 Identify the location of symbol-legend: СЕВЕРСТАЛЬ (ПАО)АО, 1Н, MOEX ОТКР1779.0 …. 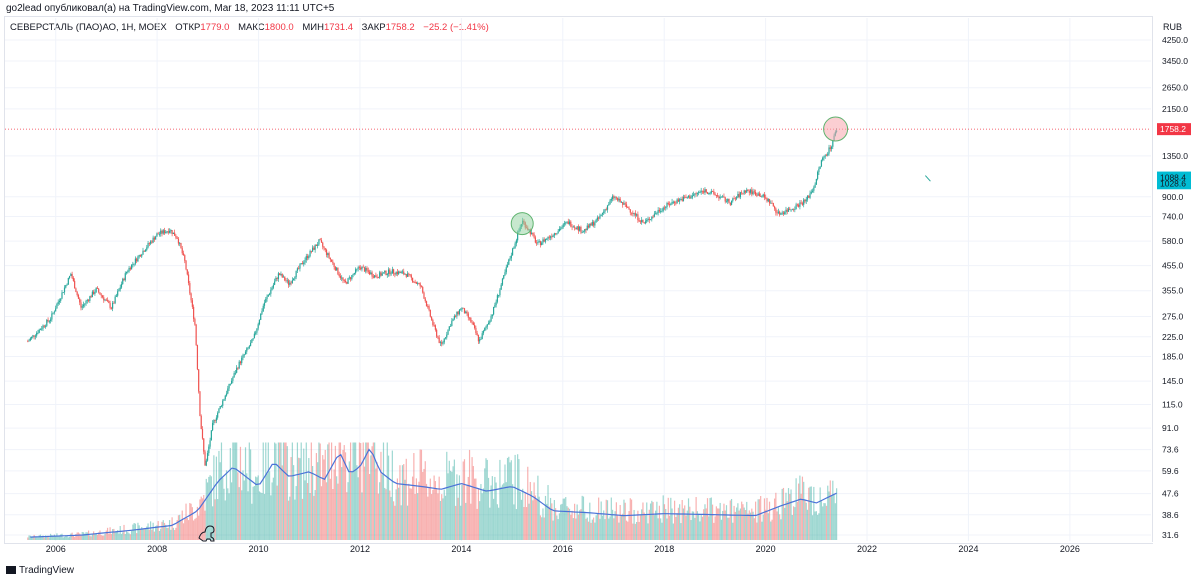
(249, 27).